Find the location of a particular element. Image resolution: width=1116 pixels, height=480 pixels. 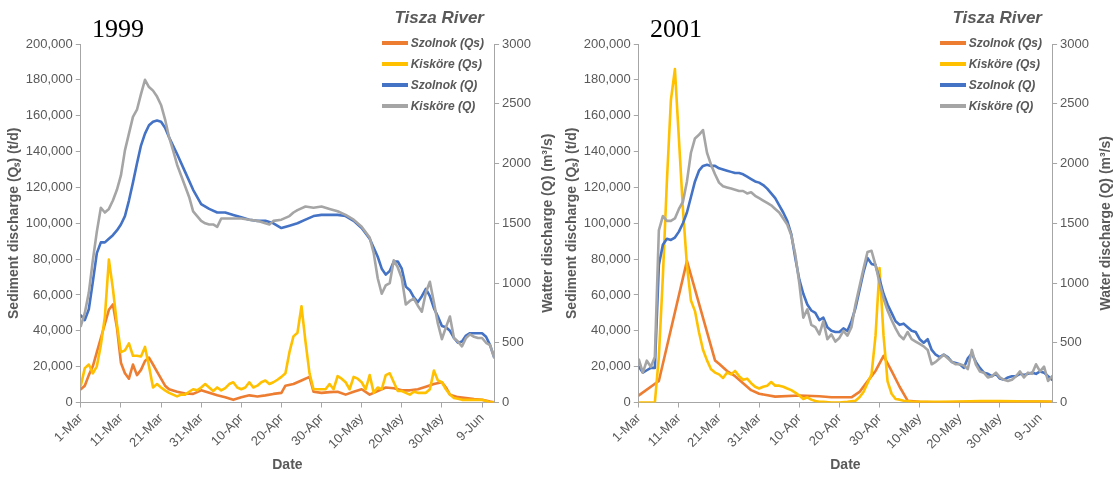

y2-axis-title: Watter discharge (Q) (m³/s) is located at coordinates (546, 223).